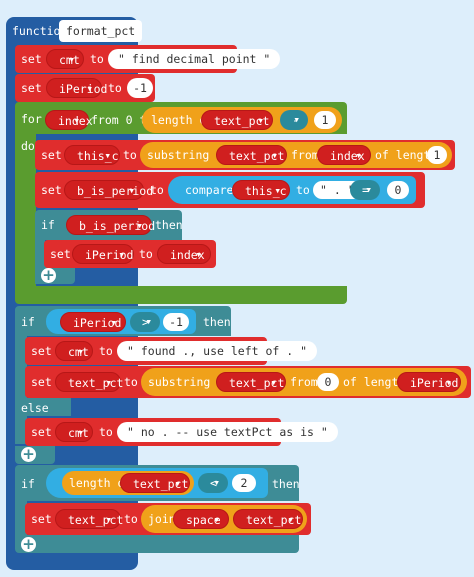 This screenshot has width=474, height=577. I want to click on var-dropdown-space: space, so click(201, 519).